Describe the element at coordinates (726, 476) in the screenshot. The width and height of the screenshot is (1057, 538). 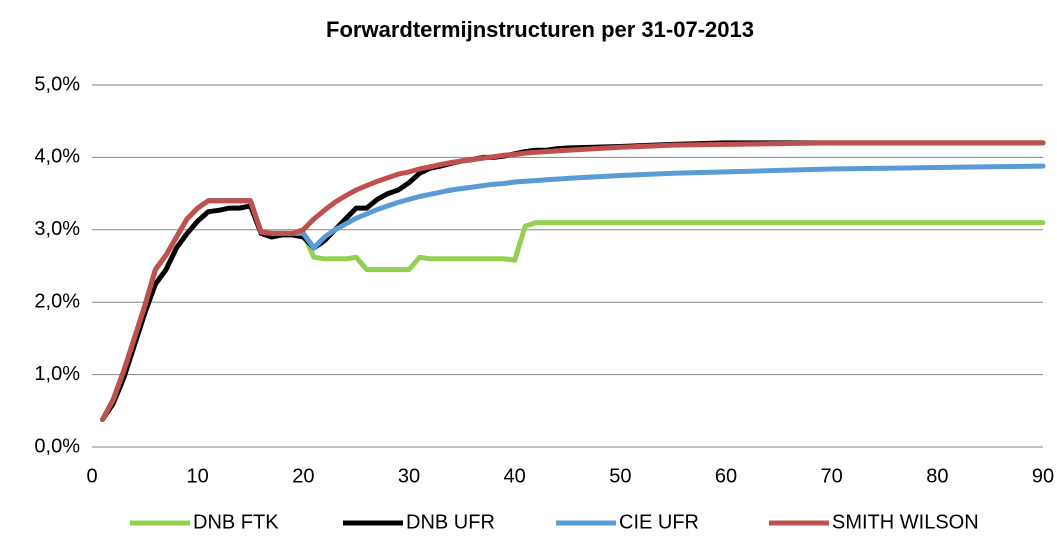
I see `x-tick-label: 60` at that location.